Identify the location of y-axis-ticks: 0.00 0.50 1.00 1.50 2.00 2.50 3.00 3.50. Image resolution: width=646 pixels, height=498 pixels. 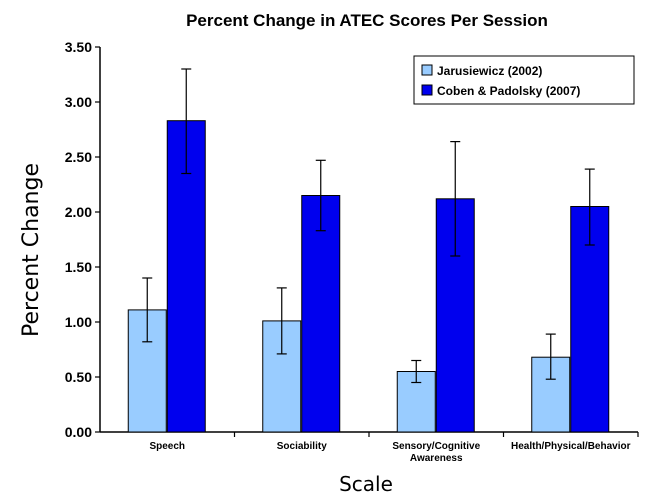
(82, 239).